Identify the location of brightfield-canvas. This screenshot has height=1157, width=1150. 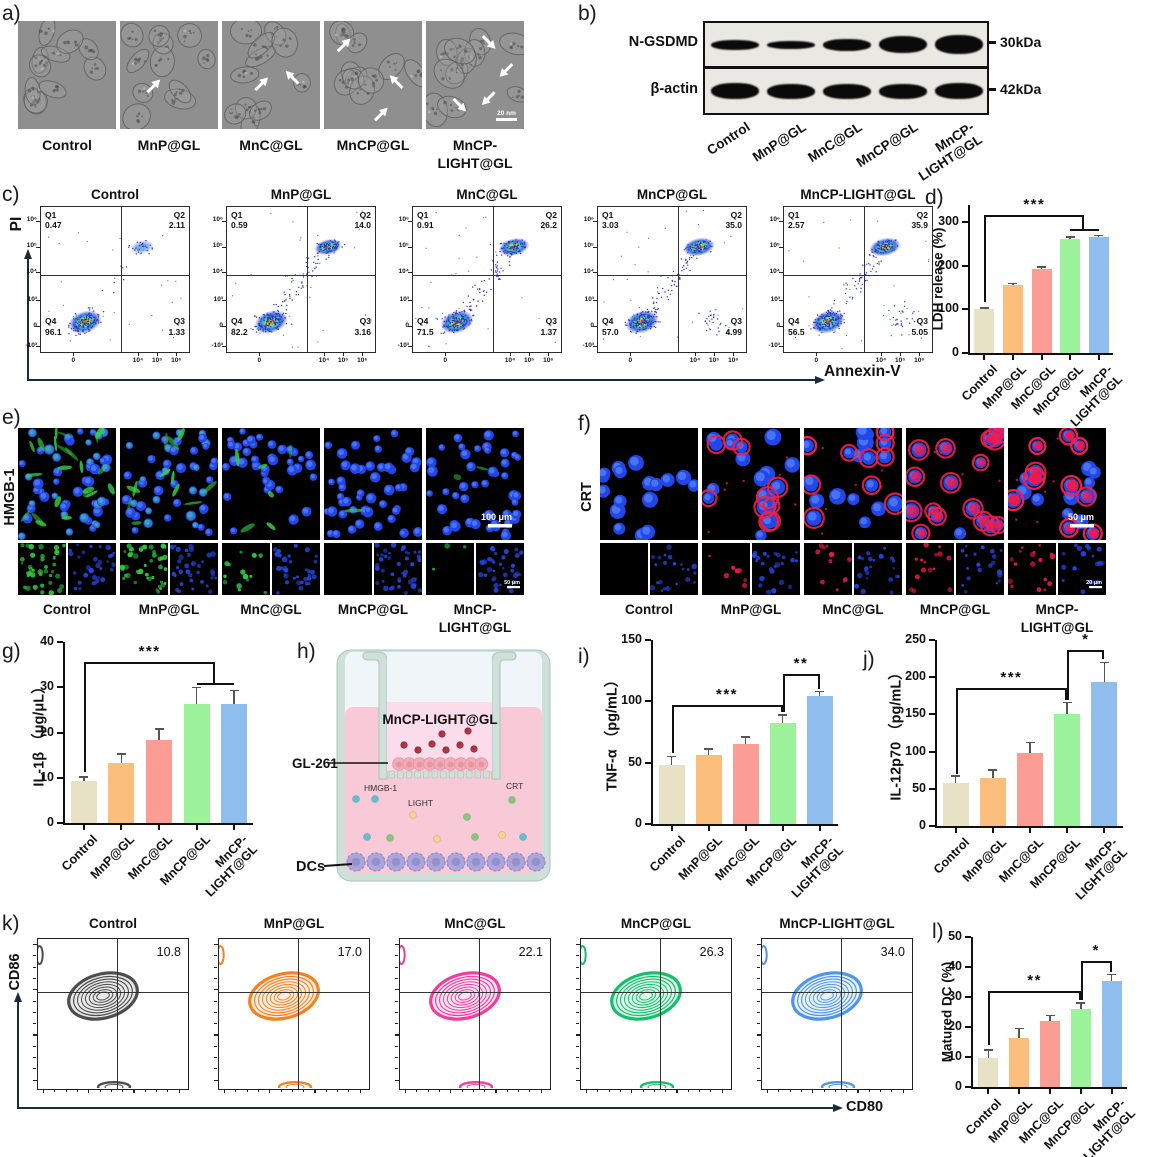
(271, 75).